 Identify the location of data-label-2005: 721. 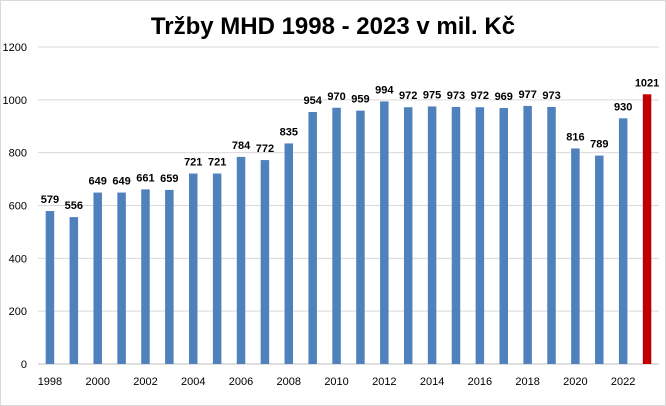
(217, 163).